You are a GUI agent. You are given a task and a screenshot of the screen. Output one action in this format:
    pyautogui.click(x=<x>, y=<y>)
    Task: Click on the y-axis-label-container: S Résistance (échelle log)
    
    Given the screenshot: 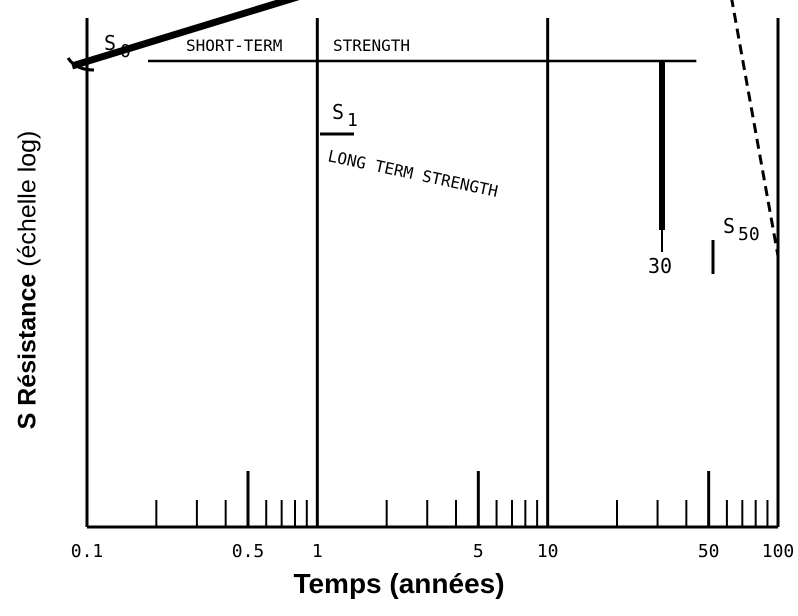 What is the action you would take?
    pyautogui.click(x=28, y=280)
    